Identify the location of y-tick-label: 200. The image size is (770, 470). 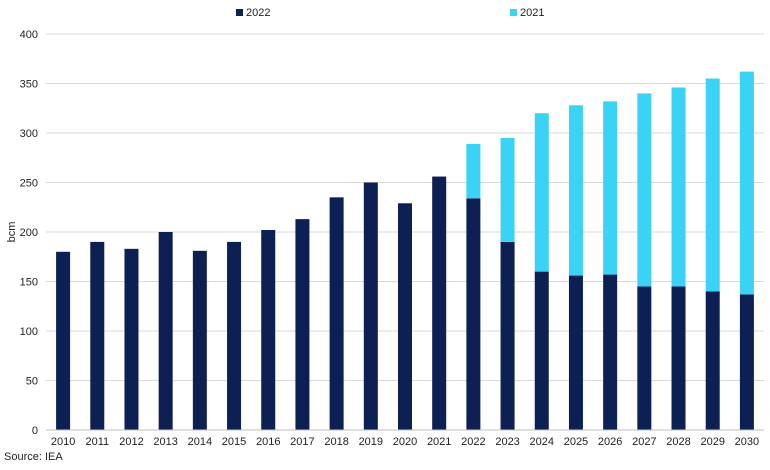
(29, 233).